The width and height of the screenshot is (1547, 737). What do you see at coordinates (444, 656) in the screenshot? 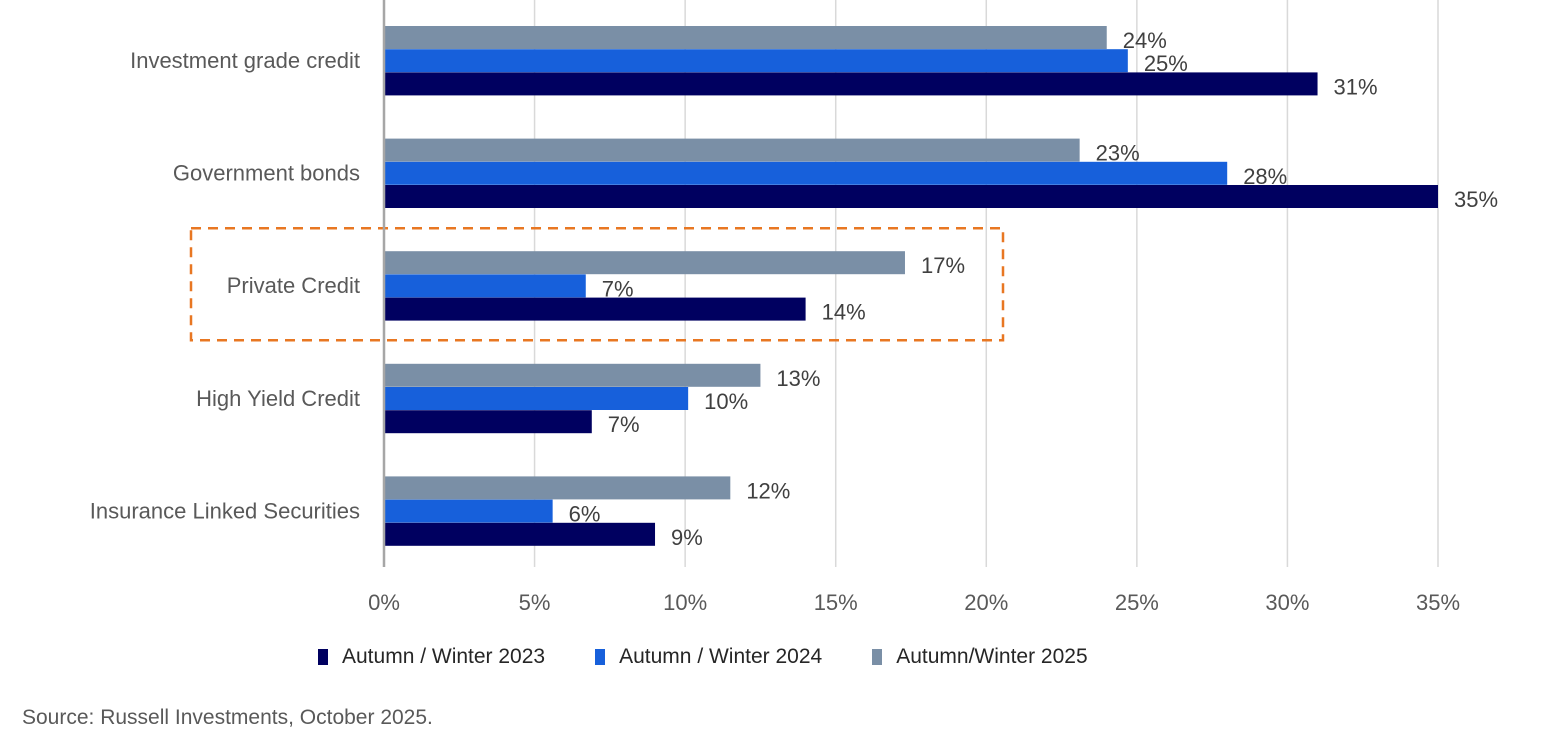
I see `legend-label: Autumn / Winter 2023` at bounding box center [444, 656].